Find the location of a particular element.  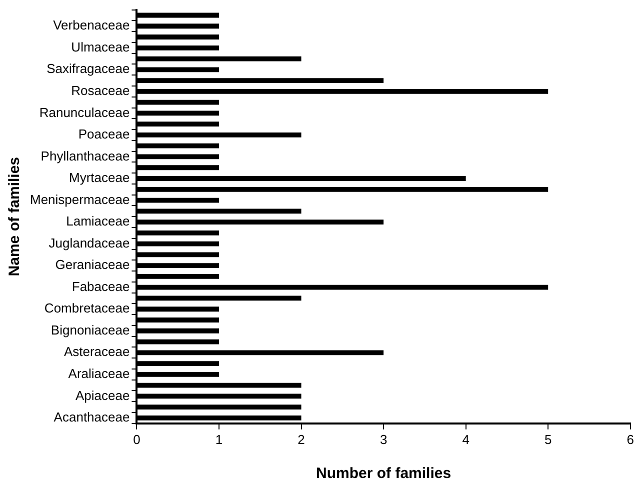

y-tick-label: Lamiaceae is located at coordinates (98, 221).